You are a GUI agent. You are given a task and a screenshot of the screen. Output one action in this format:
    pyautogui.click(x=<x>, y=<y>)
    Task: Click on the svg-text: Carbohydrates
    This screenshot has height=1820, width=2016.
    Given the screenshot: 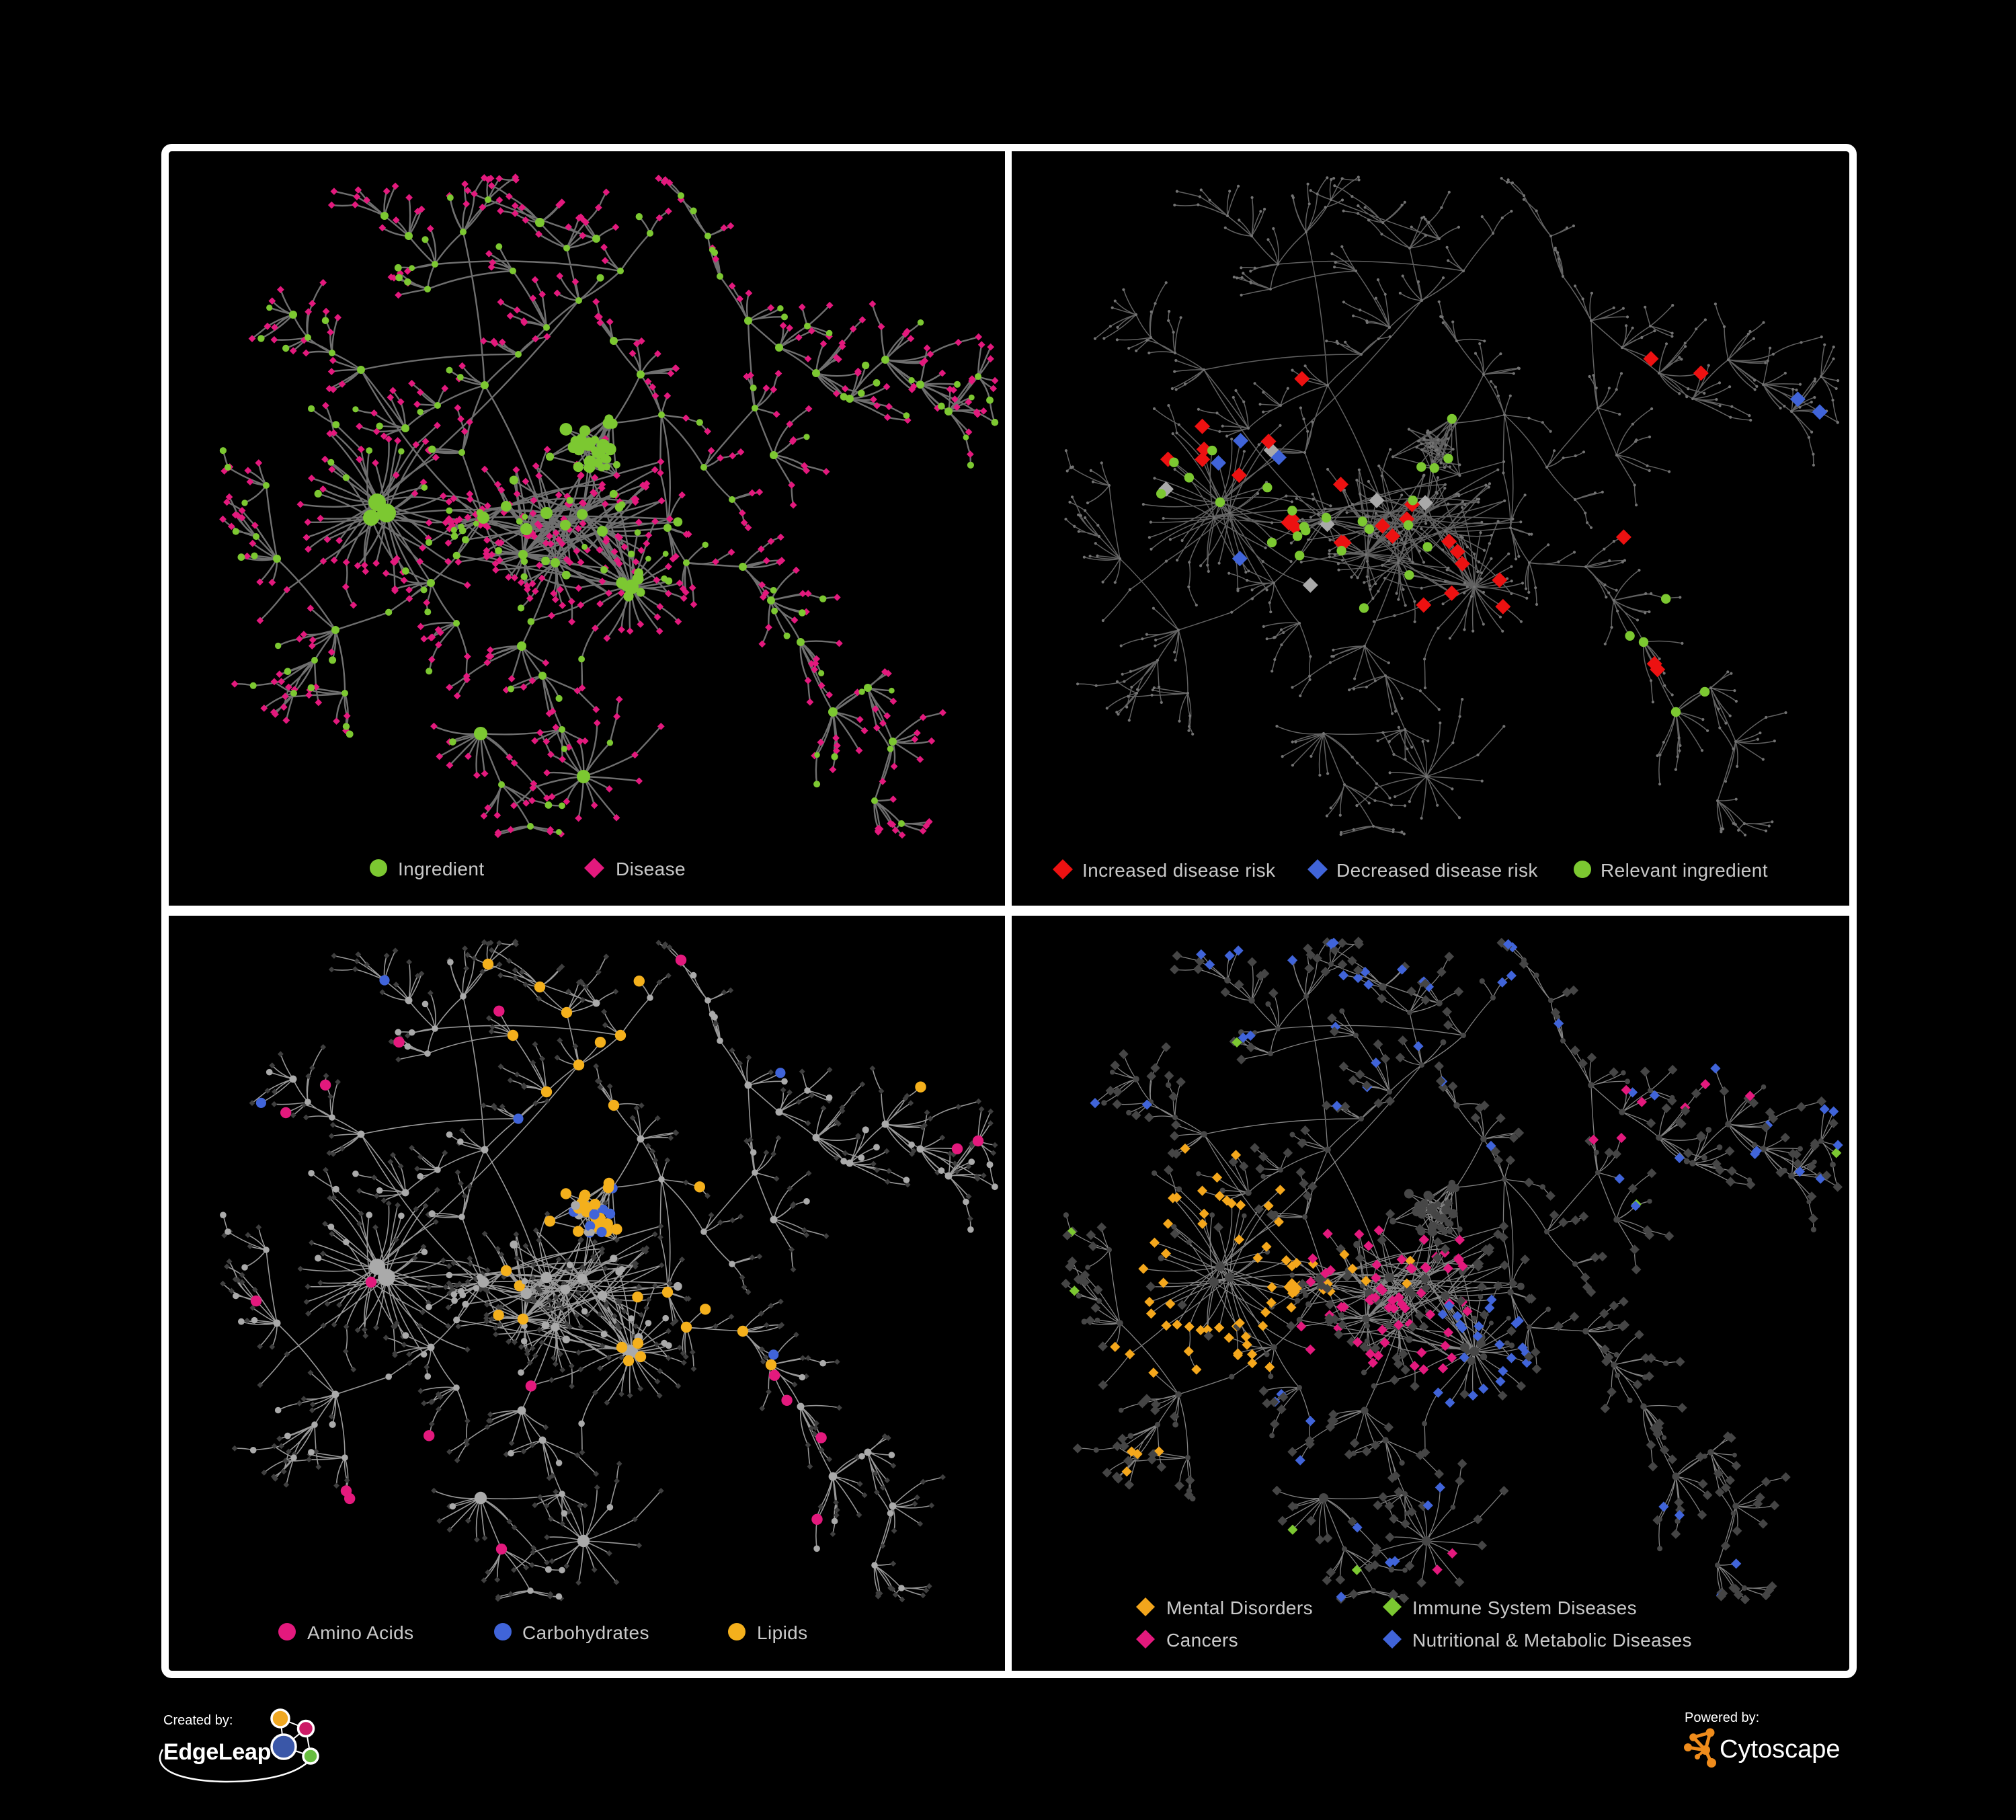 What is the action you would take?
    pyautogui.click(x=585, y=1632)
    